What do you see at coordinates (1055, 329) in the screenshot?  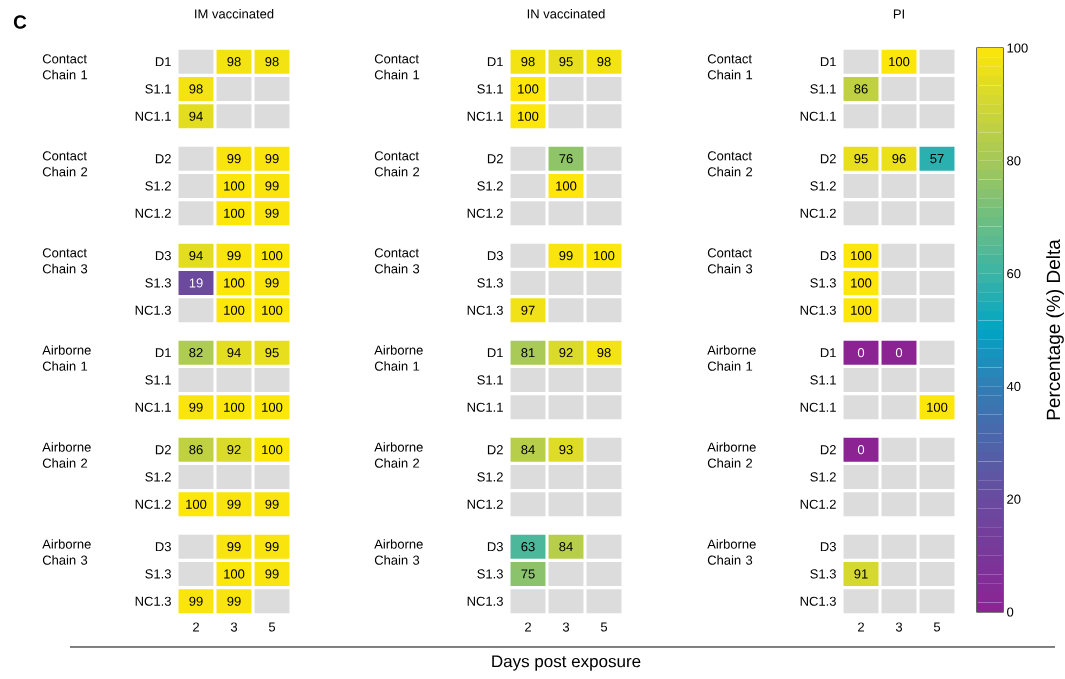 I see `color-bar-title: Percentage (%) Delta` at bounding box center [1055, 329].